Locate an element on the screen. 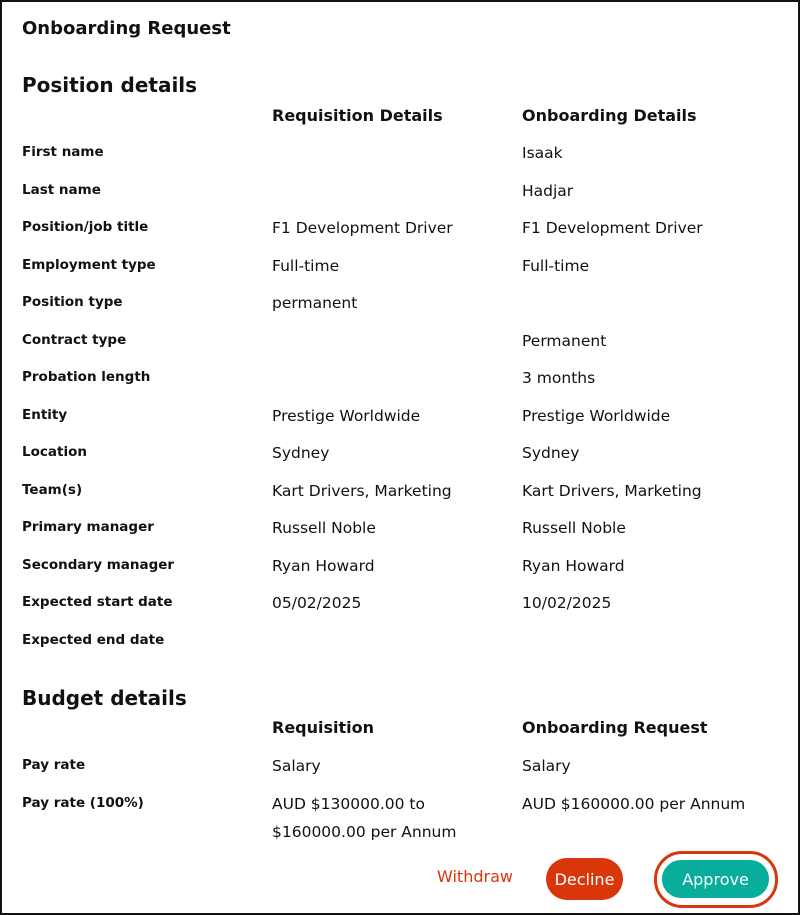  onboarding-value: Ryan Howard is located at coordinates (573, 565).